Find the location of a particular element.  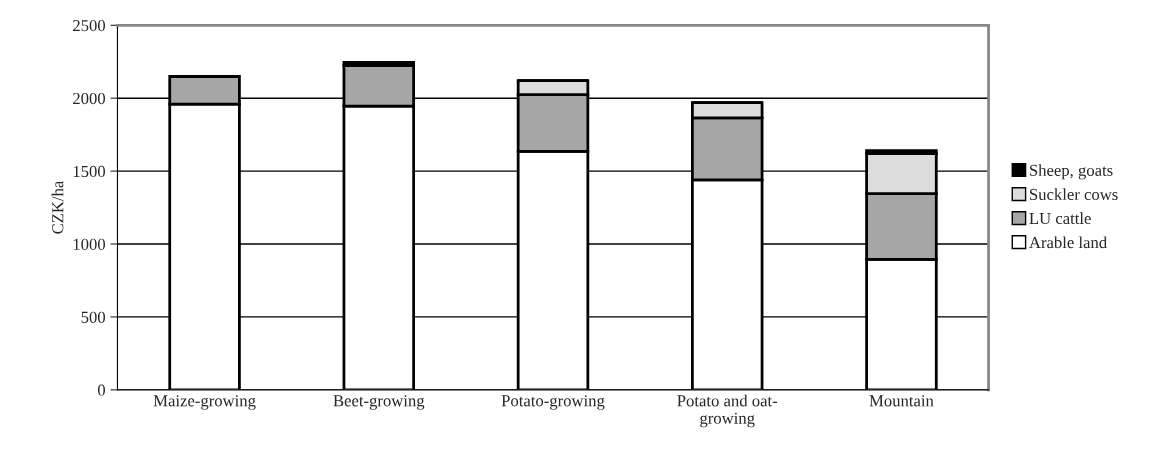

y-tick-label: 500 is located at coordinates (93, 317).